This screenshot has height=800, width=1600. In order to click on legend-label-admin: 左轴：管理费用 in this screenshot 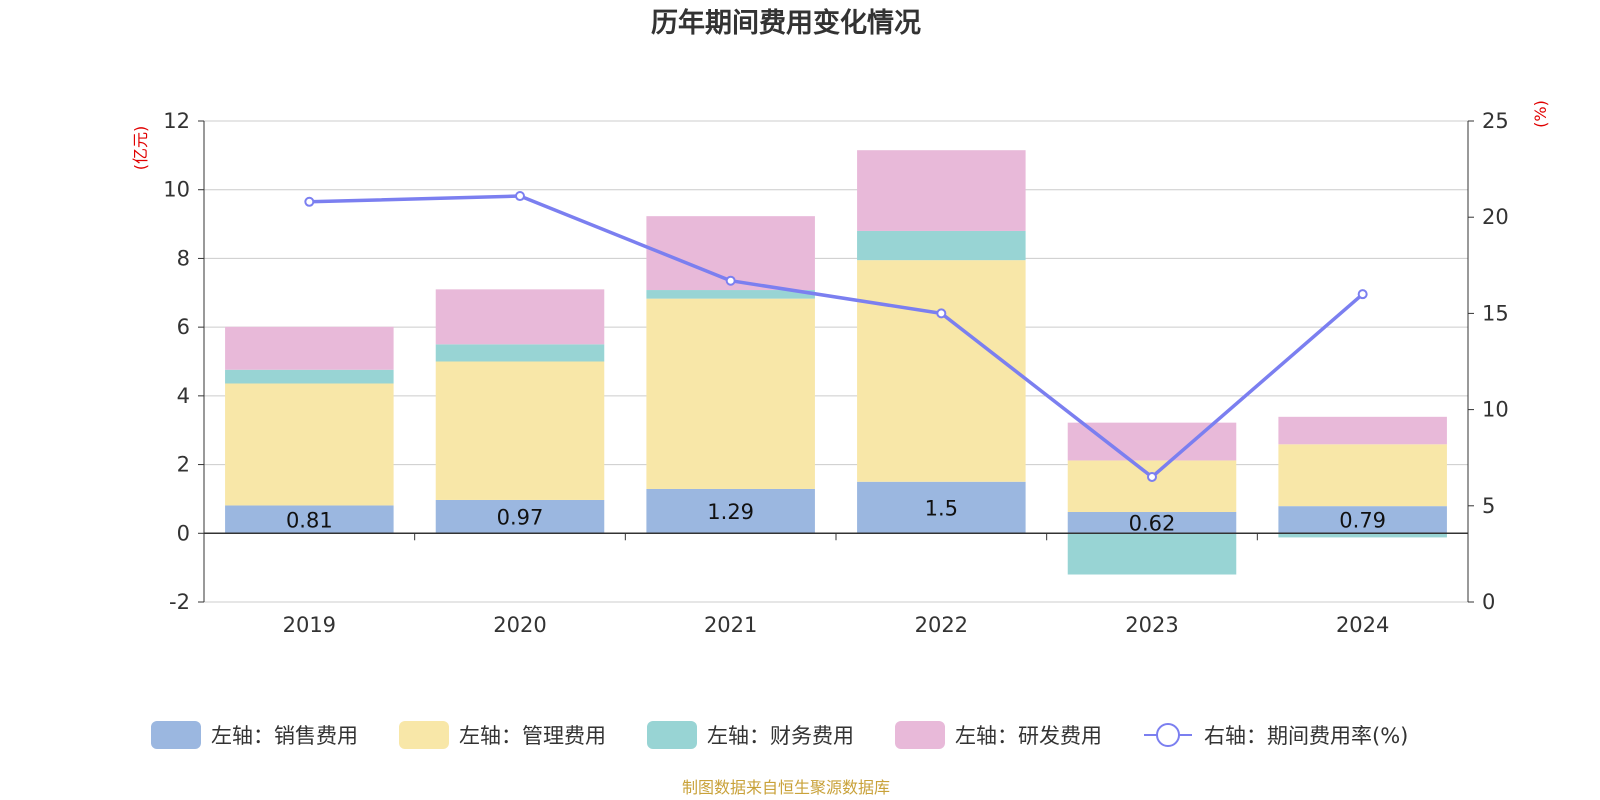, I will do `click(532, 736)`.